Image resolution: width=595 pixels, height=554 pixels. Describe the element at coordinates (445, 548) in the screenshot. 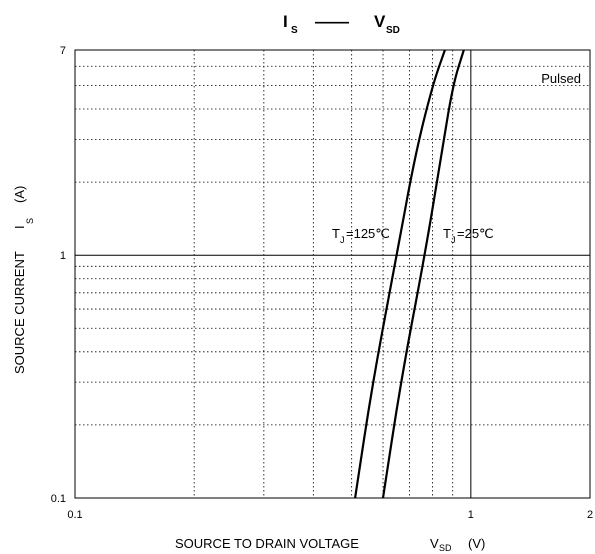

I see `x-axis-label-sub: SD` at that location.